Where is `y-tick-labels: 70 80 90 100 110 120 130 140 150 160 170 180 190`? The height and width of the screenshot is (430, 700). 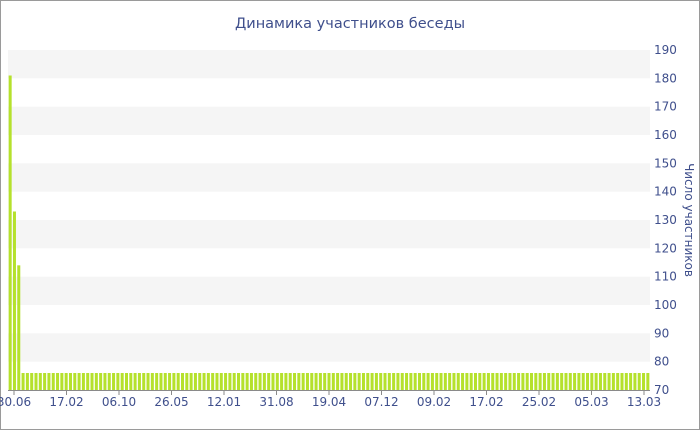
y-tick-labels: 70 80 90 100 110 120 130 140 150 160 170 180 190 is located at coordinates (665, 220).